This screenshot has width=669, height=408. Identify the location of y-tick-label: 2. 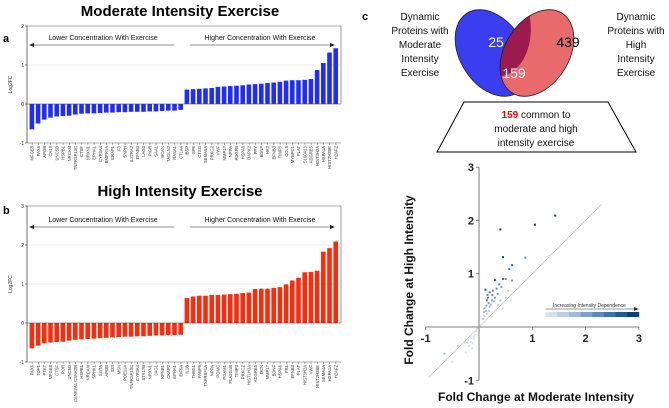
(22, 246).